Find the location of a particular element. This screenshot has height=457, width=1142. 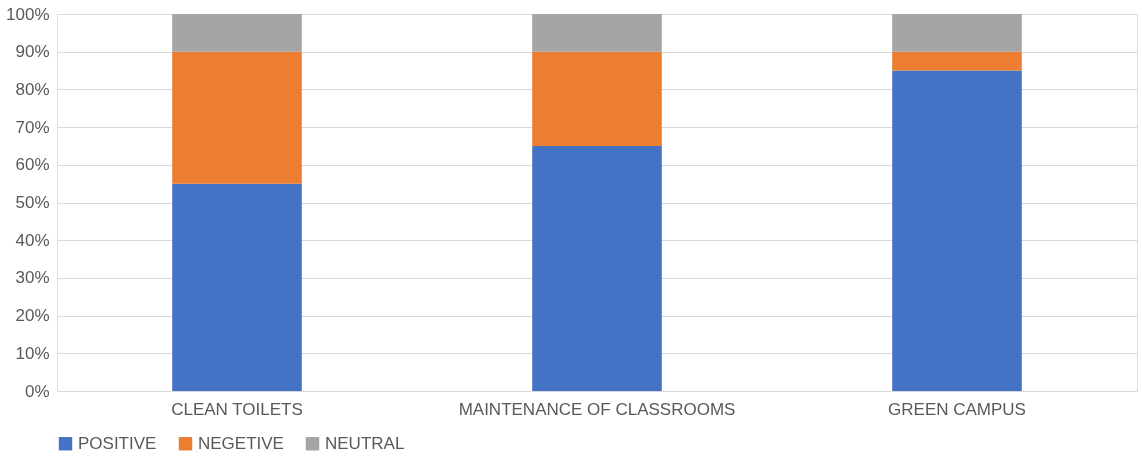

y-tick-label: 40% is located at coordinates (32, 240).